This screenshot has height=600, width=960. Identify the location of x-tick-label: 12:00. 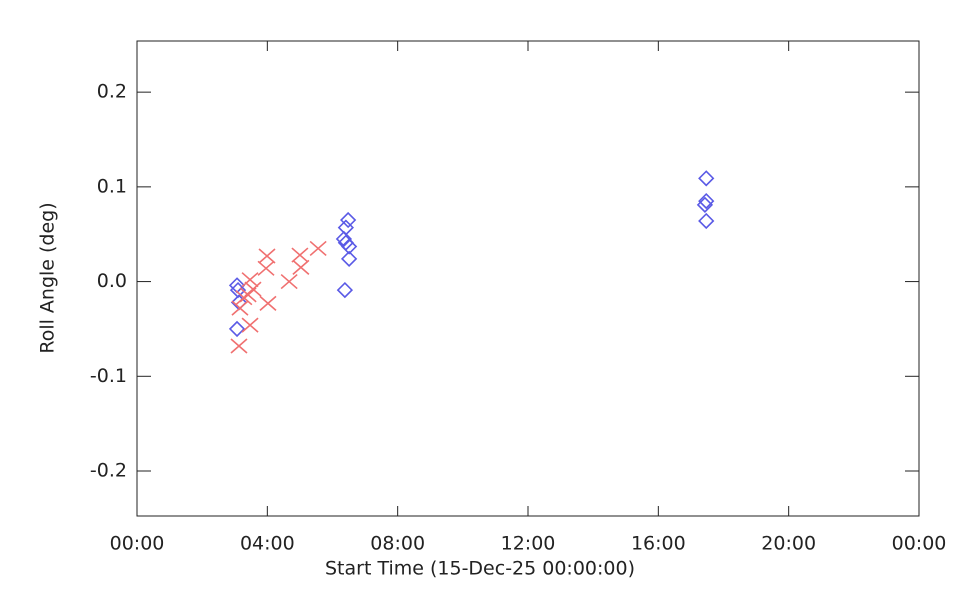
(528, 544).